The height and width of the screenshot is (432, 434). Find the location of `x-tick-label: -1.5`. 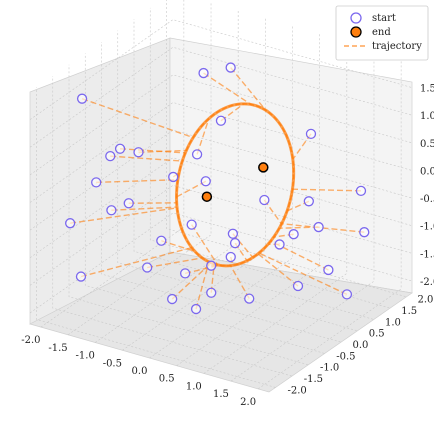

x-tick-label: -1.5 is located at coordinates (57, 348).